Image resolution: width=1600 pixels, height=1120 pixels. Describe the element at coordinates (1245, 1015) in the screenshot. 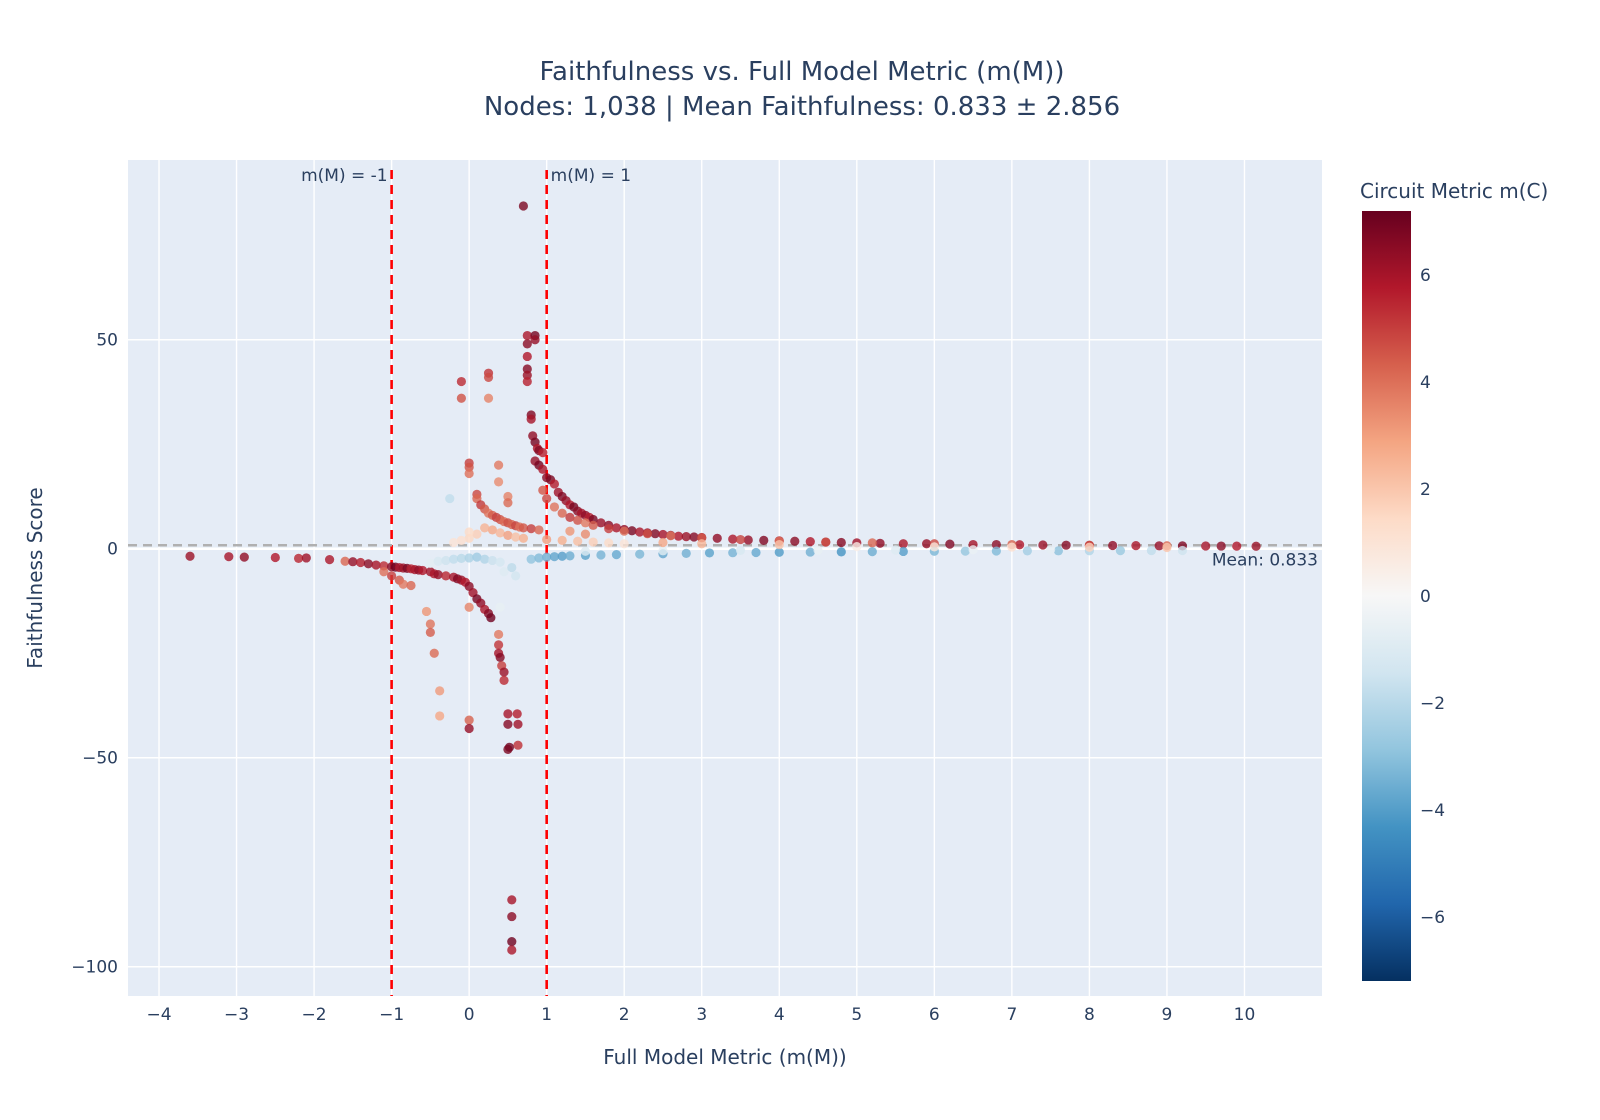

I see `x-tick-label: 10` at that location.